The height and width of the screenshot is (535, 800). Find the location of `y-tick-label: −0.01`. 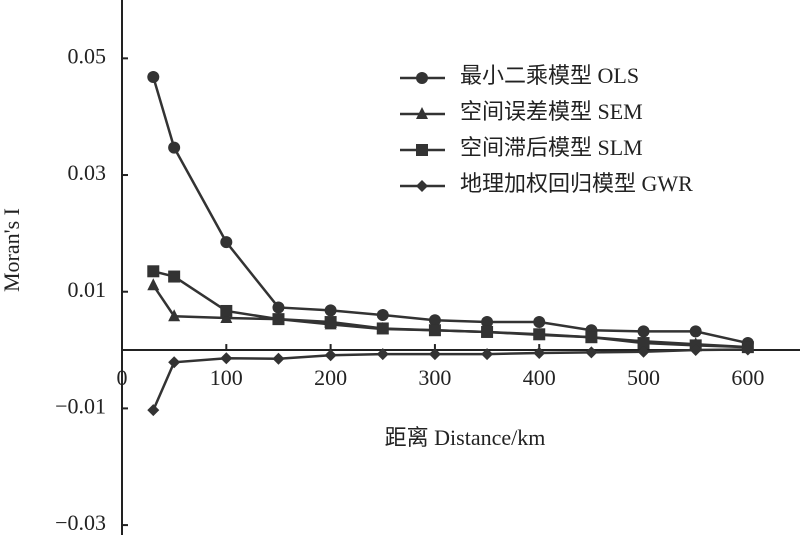

y-tick-label: −0.01 is located at coordinates (80, 405).